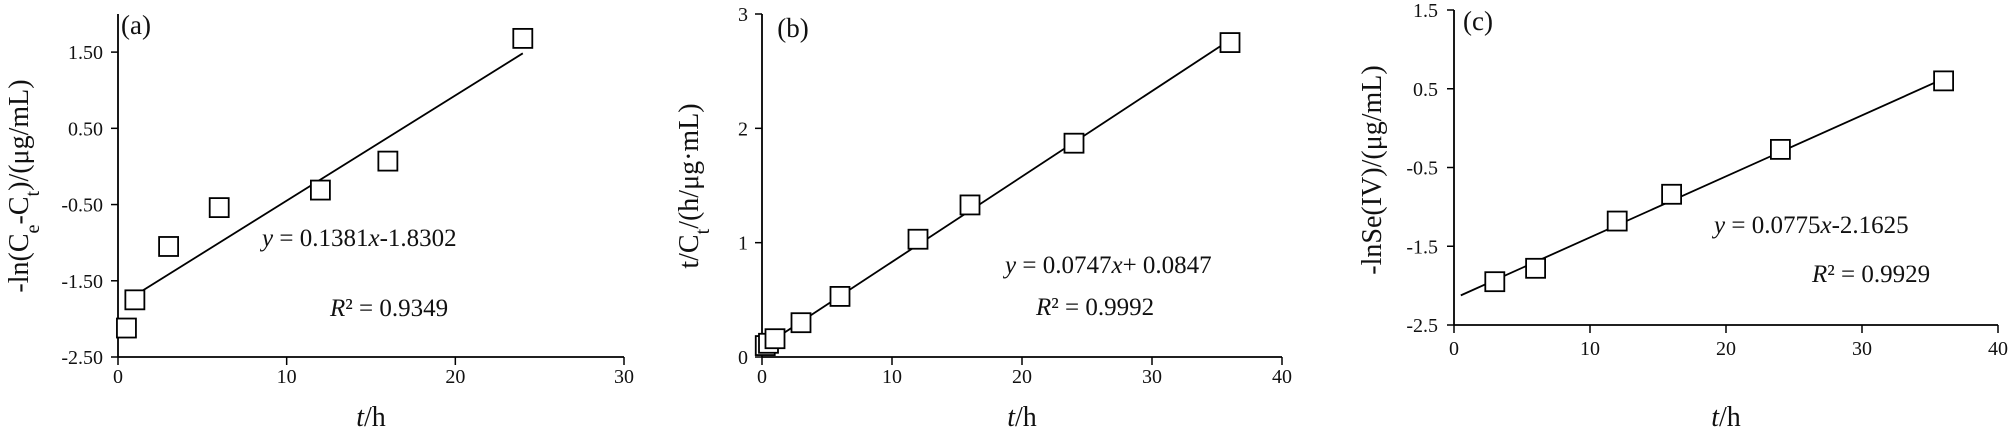  I want to click on y-tick-label: -2.50, so click(82, 358).